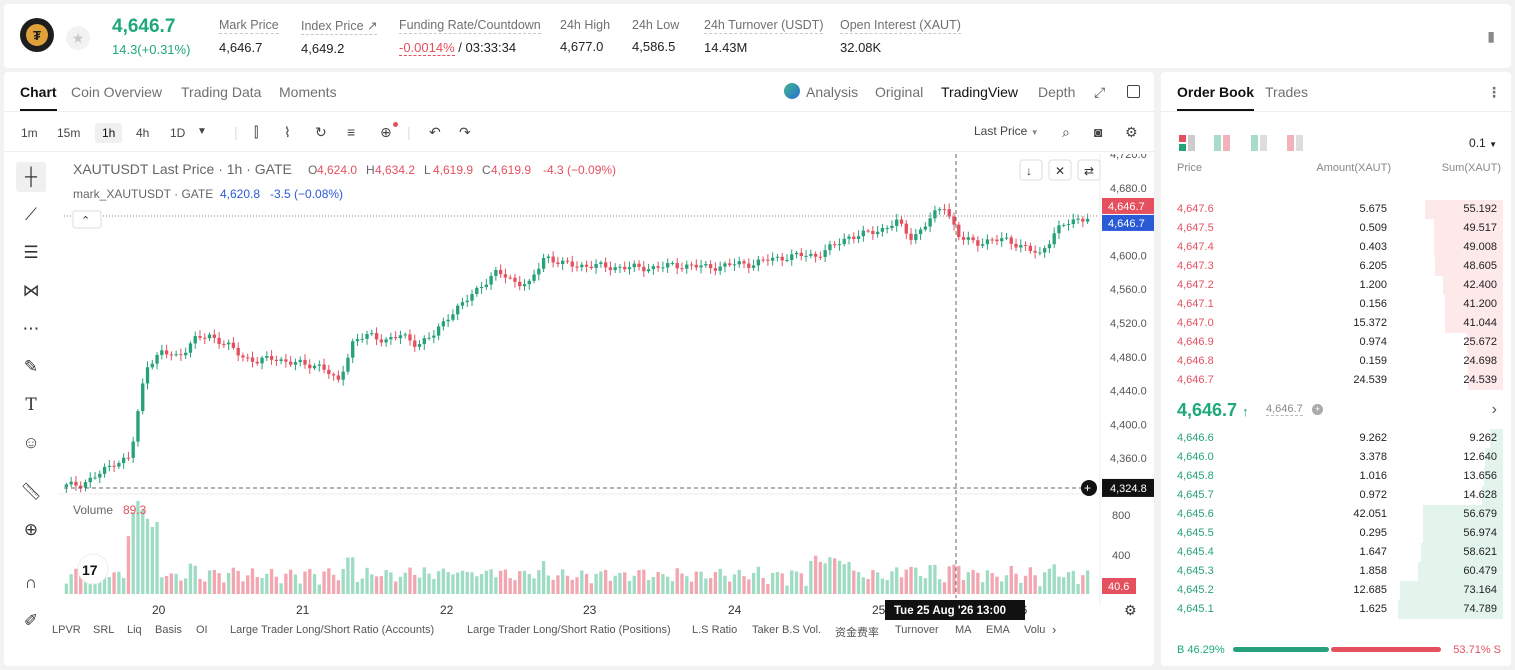  I want to click on tab-chart: Chart, so click(38, 97).